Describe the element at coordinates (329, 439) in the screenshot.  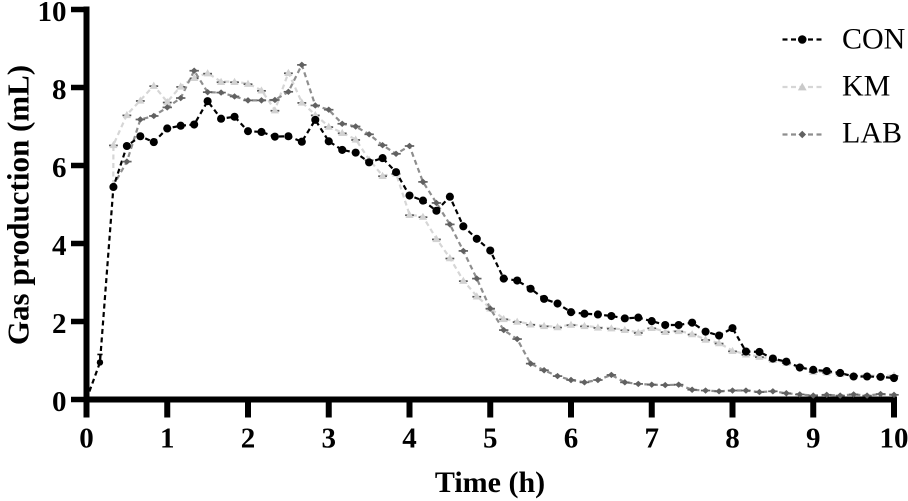
I see `svg-text: 3` at that location.